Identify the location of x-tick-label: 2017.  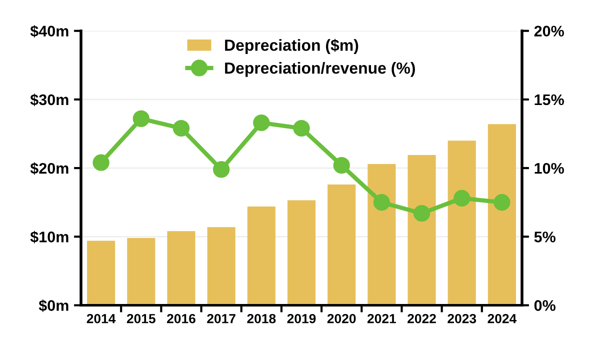
(221, 319).